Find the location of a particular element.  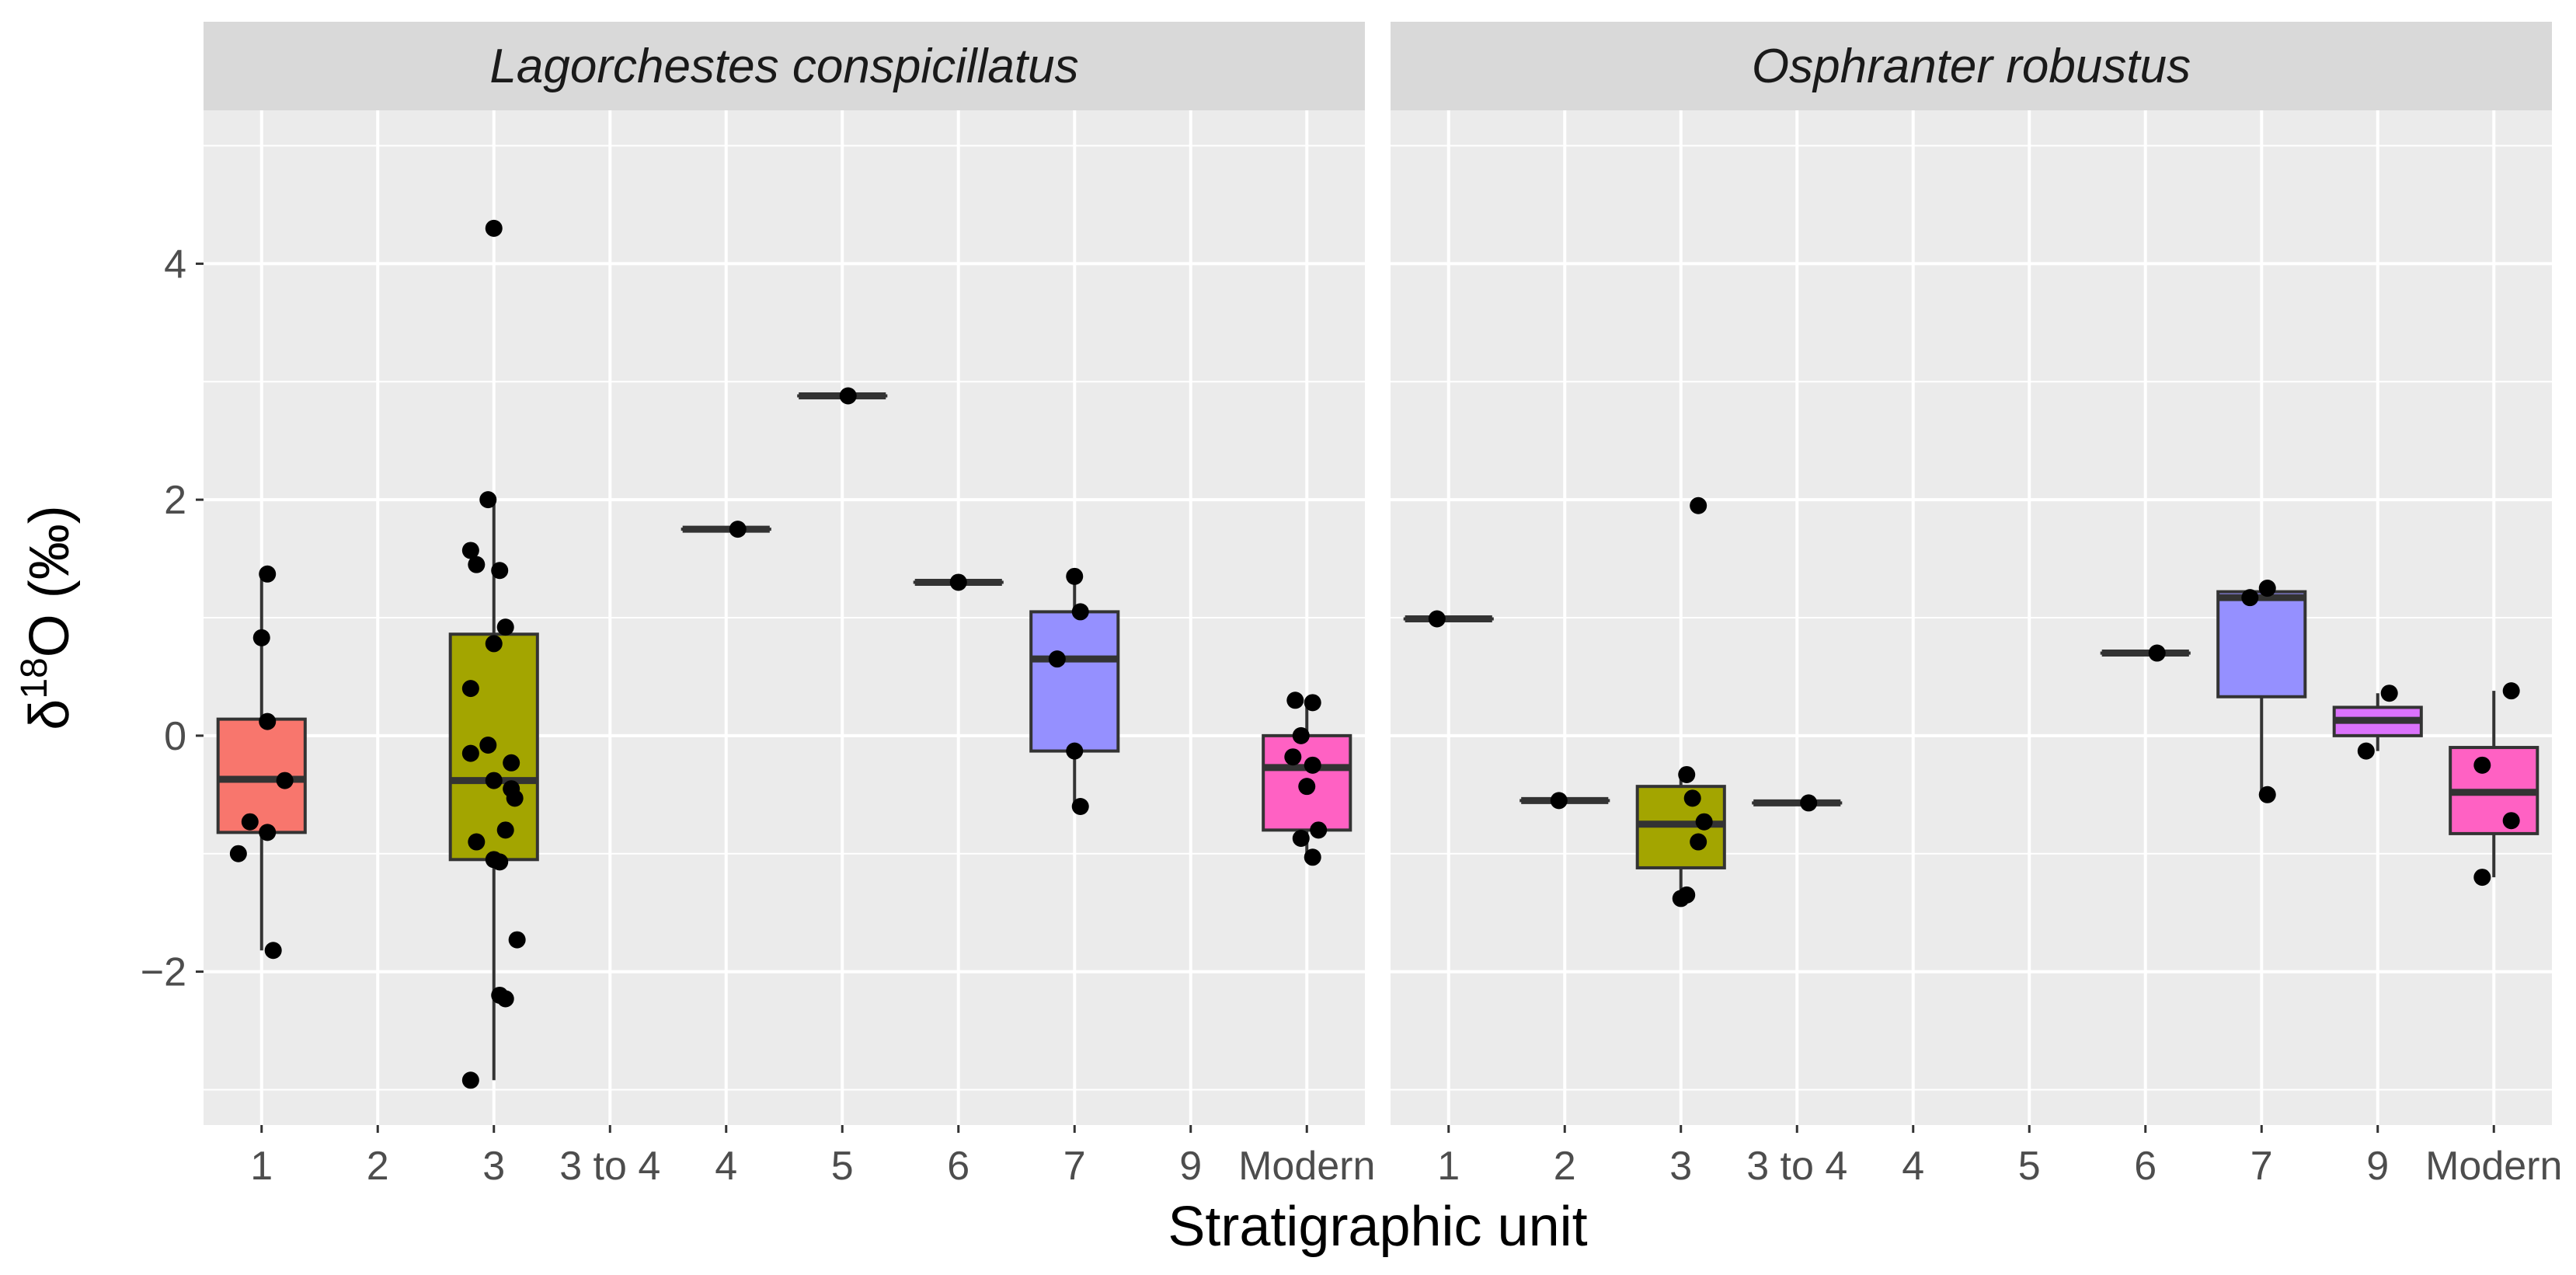

facet-title: Lagorchestes conspicillatus is located at coordinates (783, 66).